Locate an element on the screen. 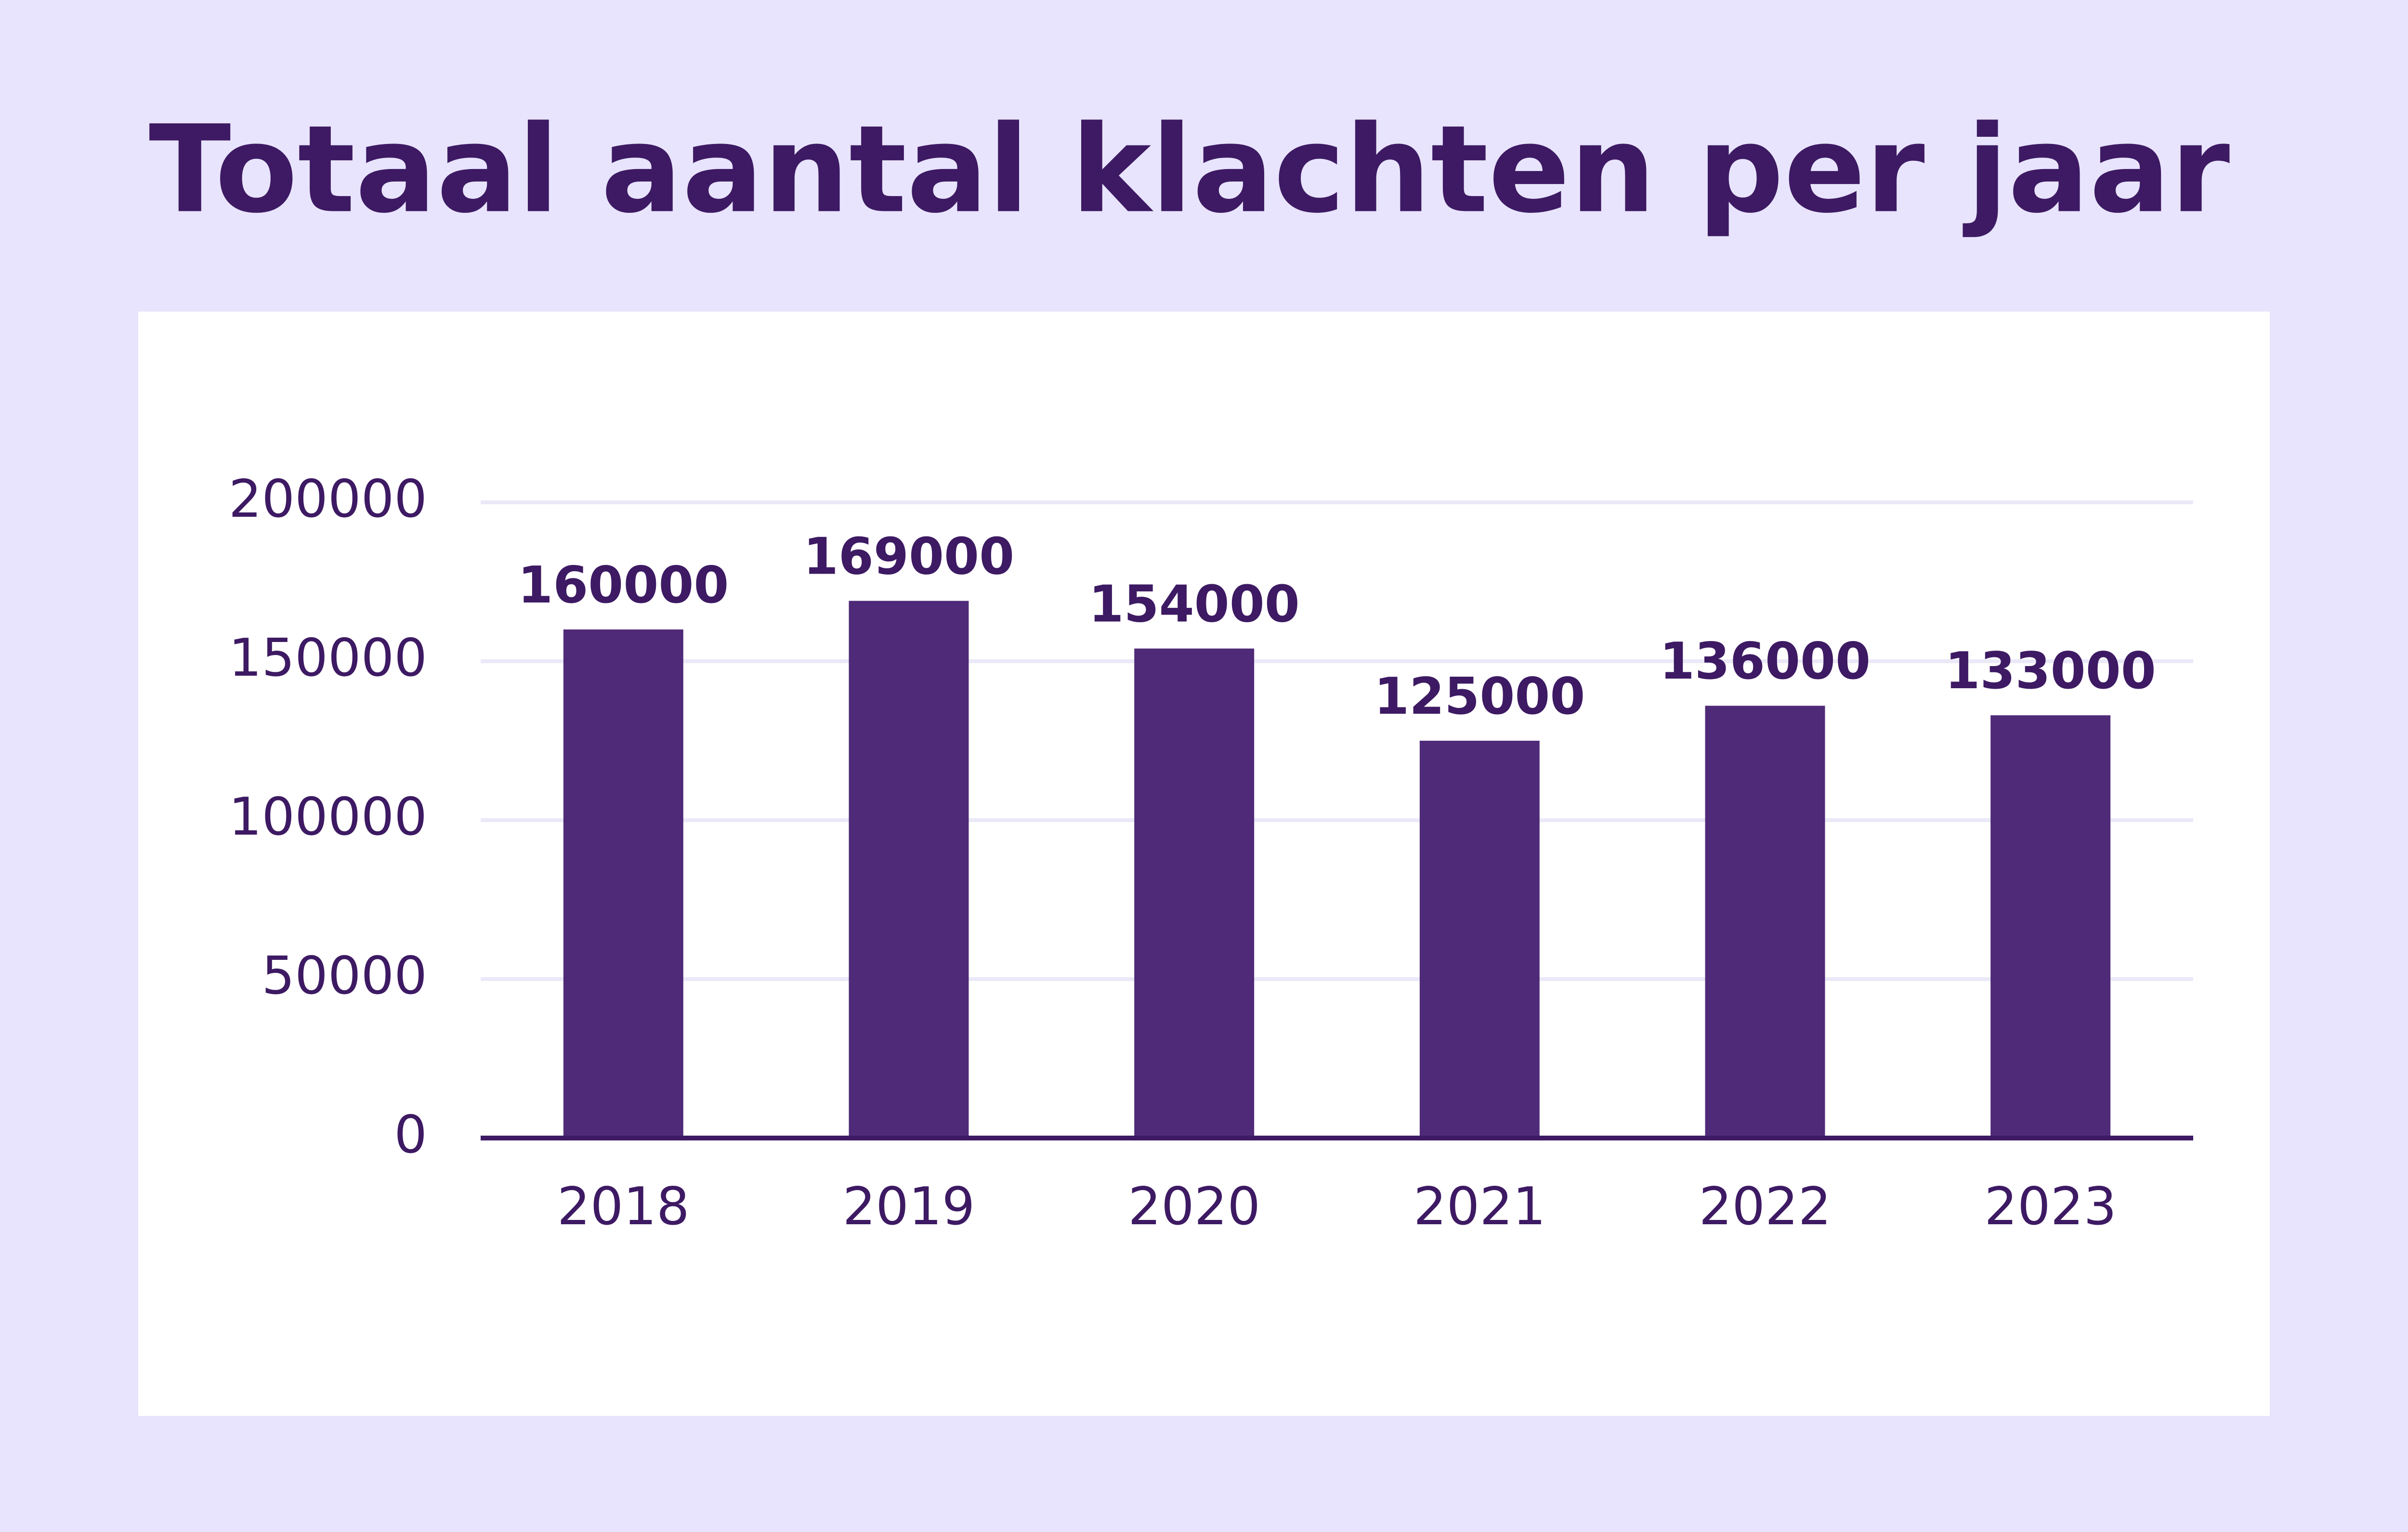  y-tick-label: 200000 is located at coordinates (328, 499).